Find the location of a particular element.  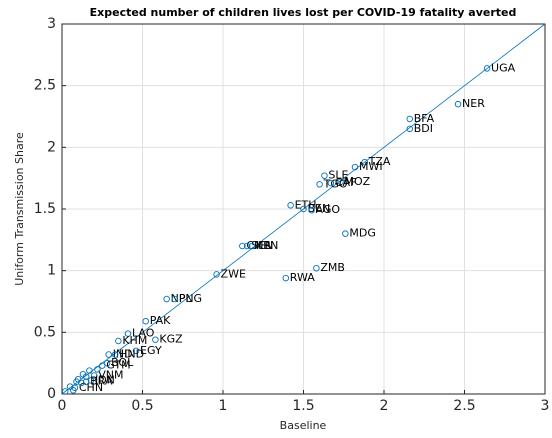

x-tick-label: 0 is located at coordinates (62, 406).